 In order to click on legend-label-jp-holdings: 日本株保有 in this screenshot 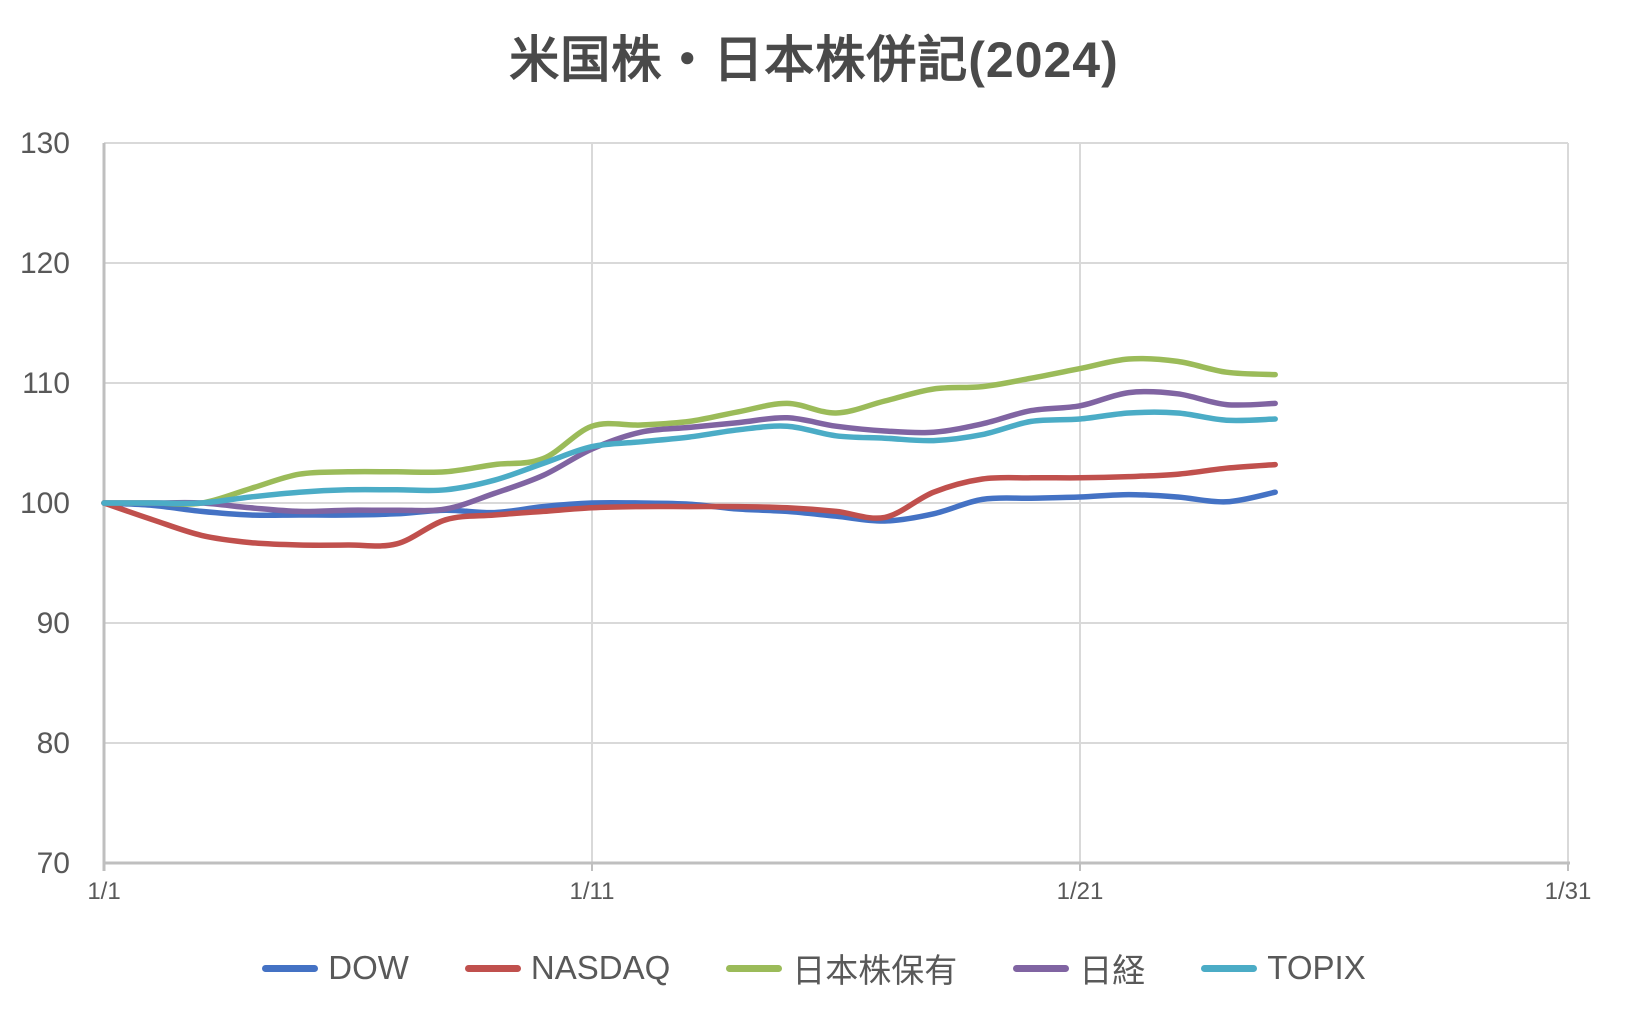, I will do `click(875, 970)`.